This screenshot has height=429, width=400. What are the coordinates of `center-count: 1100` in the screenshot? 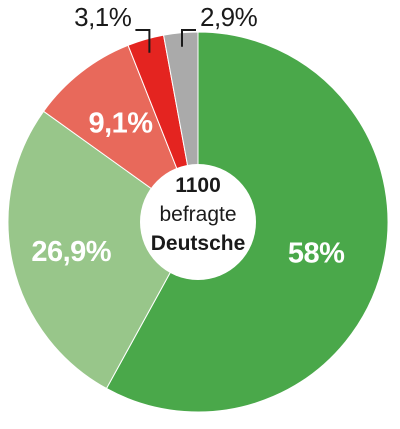 It's located at (198, 185).